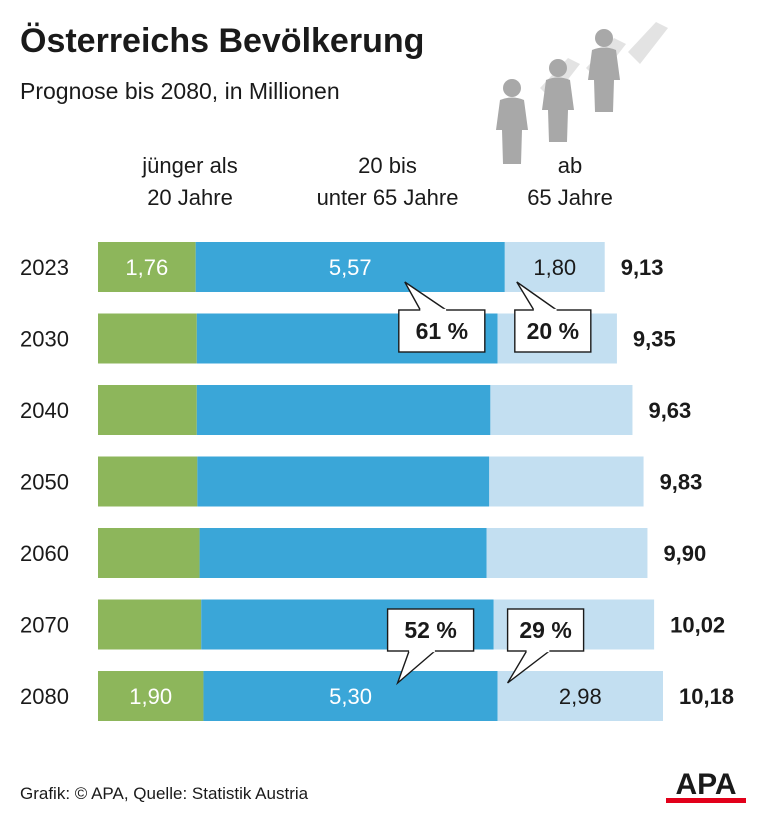 The height and width of the screenshot is (820, 768). I want to click on total-label: 9,63, so click(669, 410).